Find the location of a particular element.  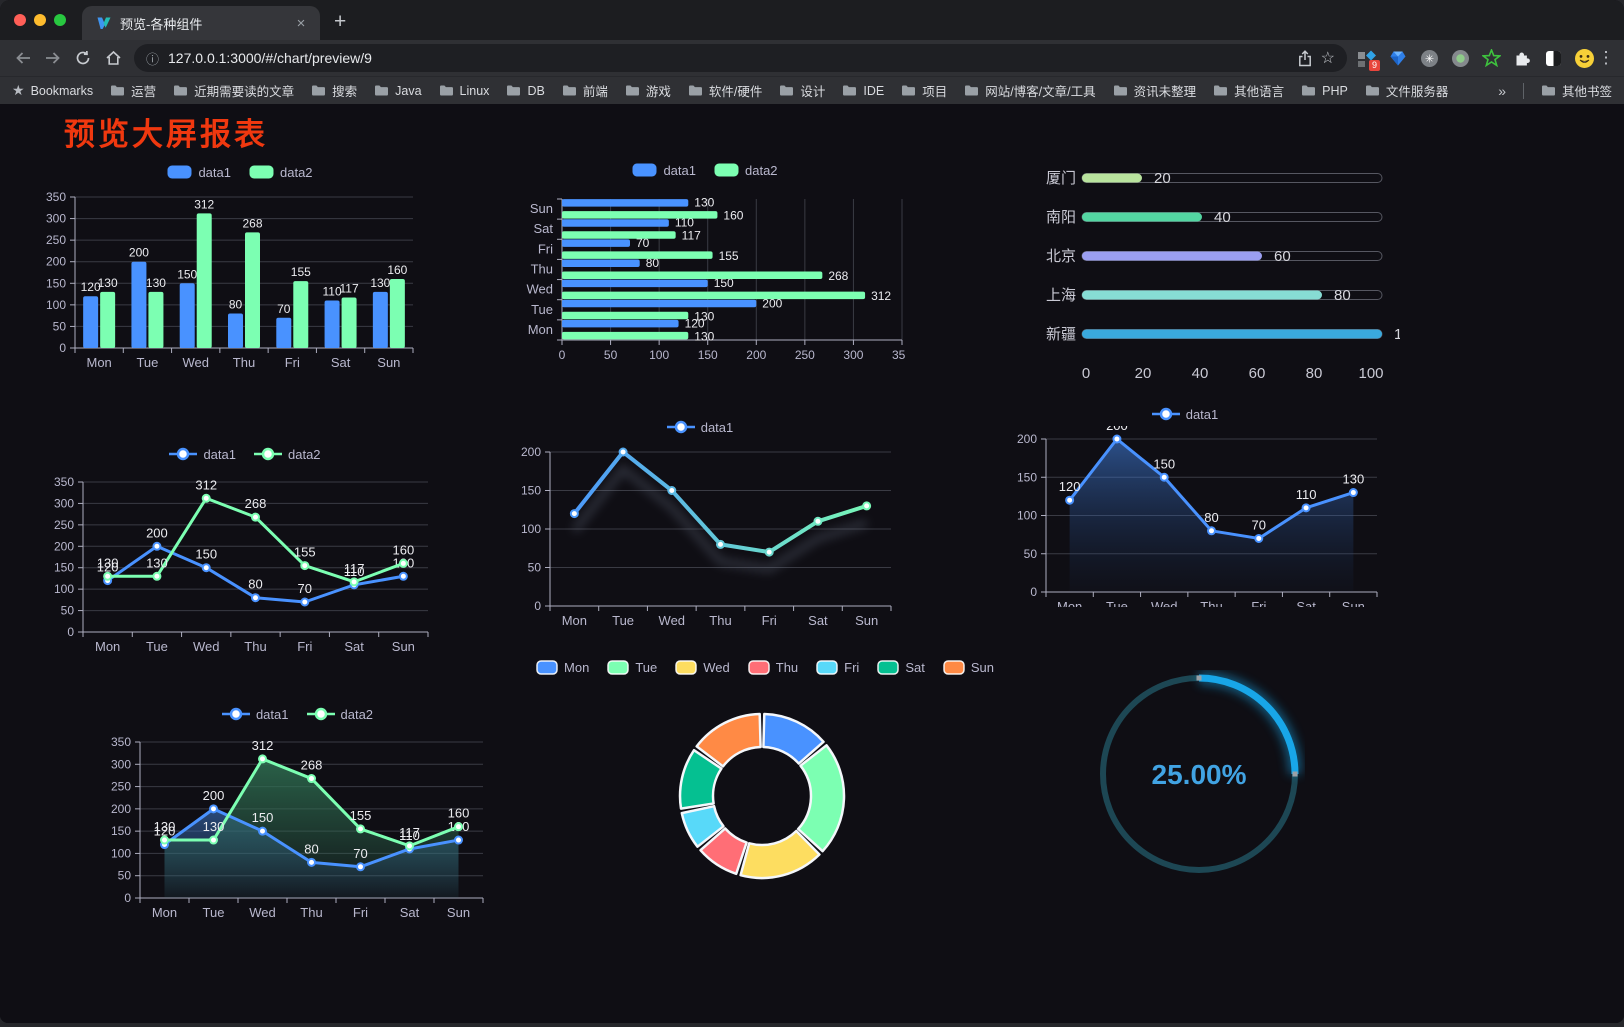

legend-item-Wed: Wed is located at coordinates (702, 667).